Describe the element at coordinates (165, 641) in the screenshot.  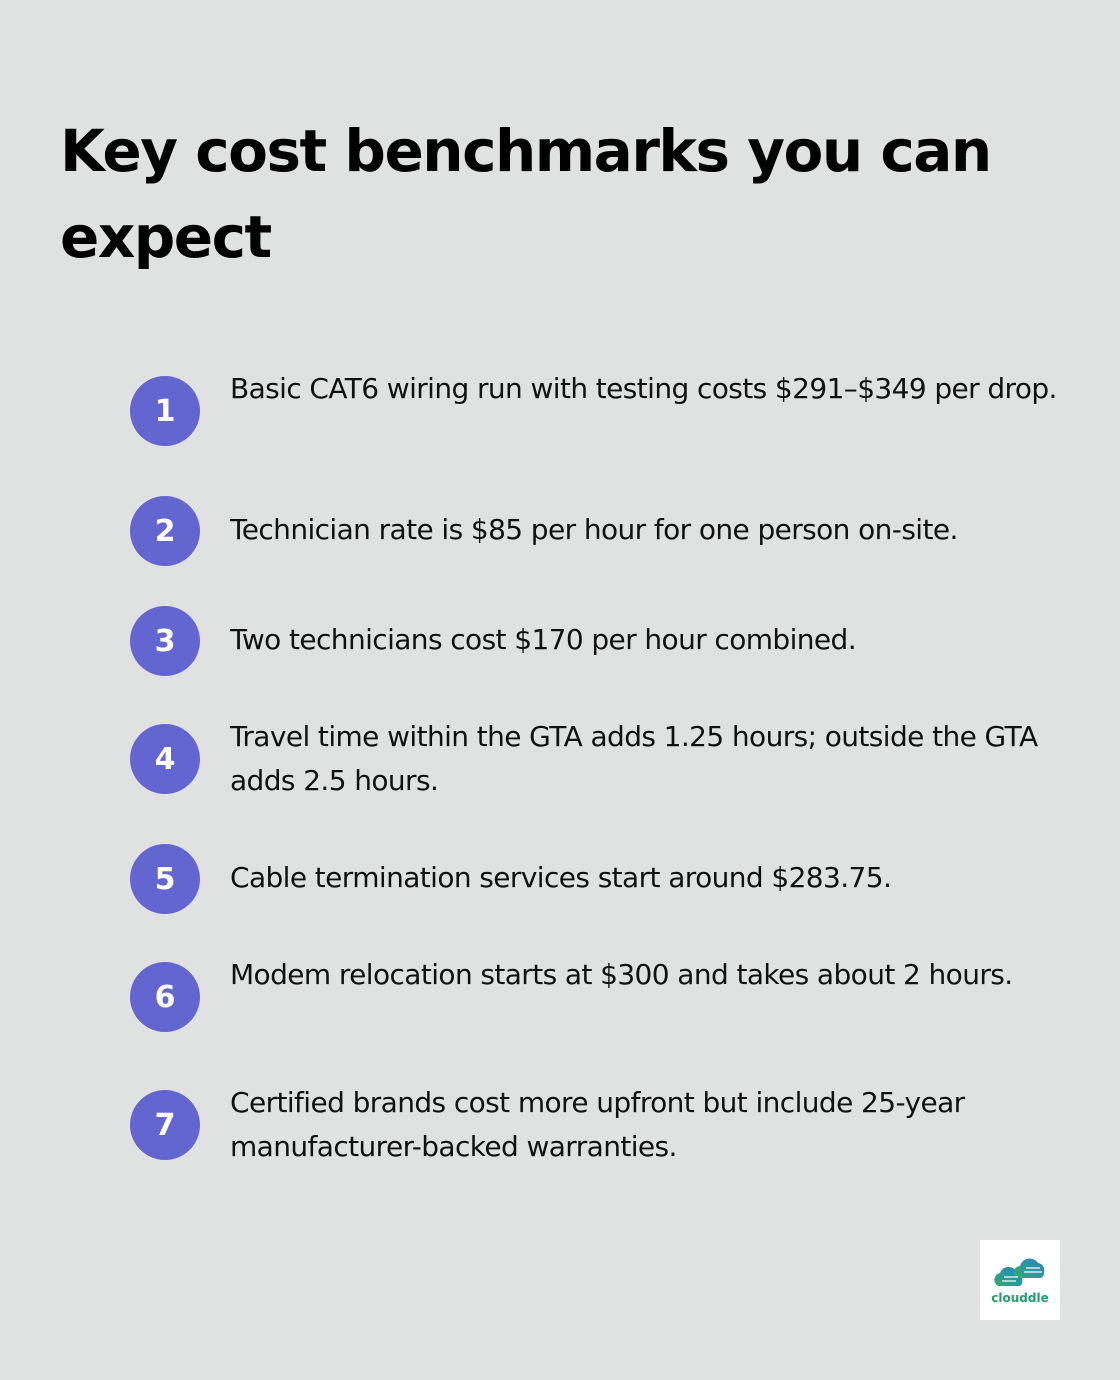
I see `number-badge: 3` at that location.